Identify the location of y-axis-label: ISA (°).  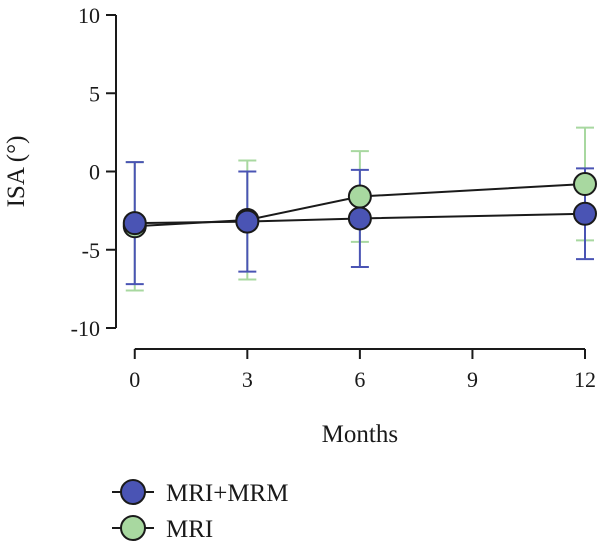
(16, 172).